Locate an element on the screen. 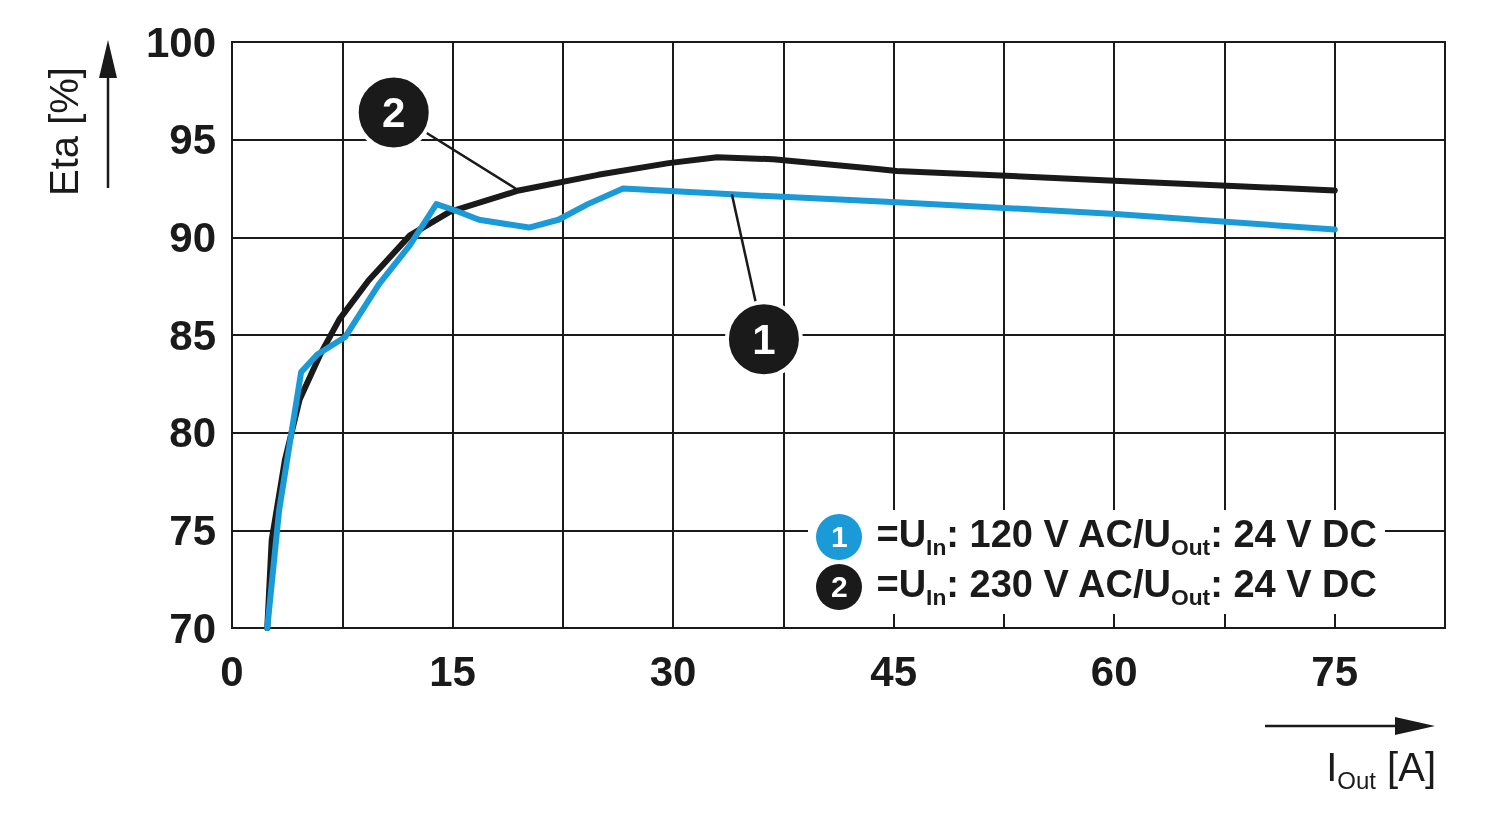  x-tick-label: 60 is located at coordinates (1114, 671).